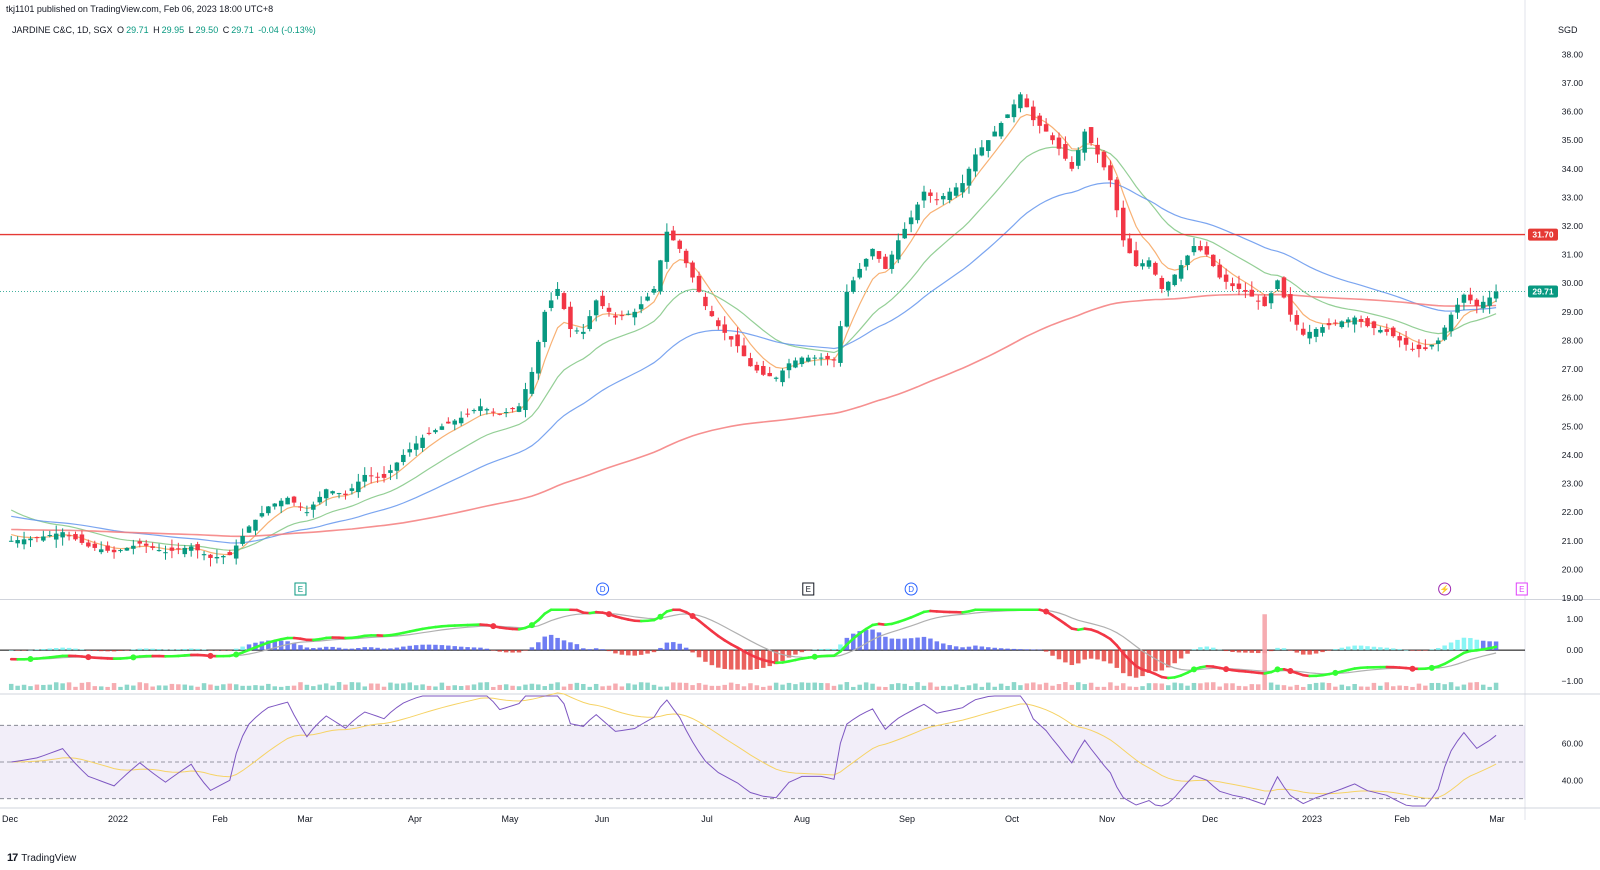  What do you see at coordinates (415, 819) in the screenshot?
I see `time-tick-label: Apr` at bounding box center [415, 819].